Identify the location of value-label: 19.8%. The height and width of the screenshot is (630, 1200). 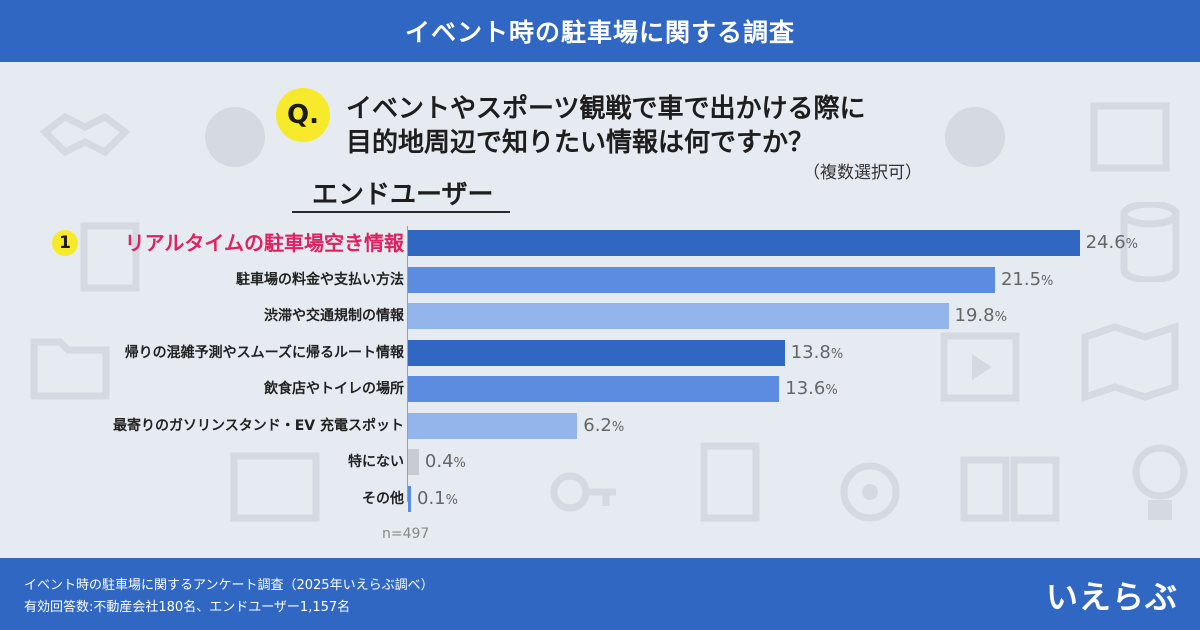
(981, 316).